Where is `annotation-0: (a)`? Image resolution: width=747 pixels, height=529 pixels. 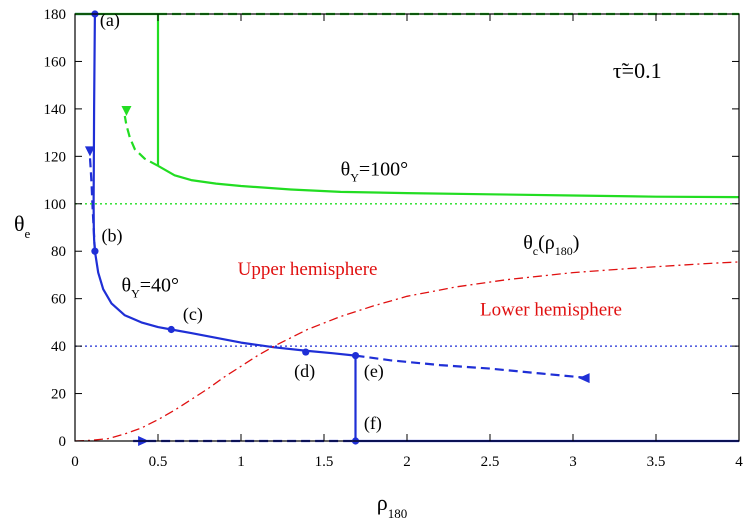
annotation-0: (a) is located at coordinates (110, 20).